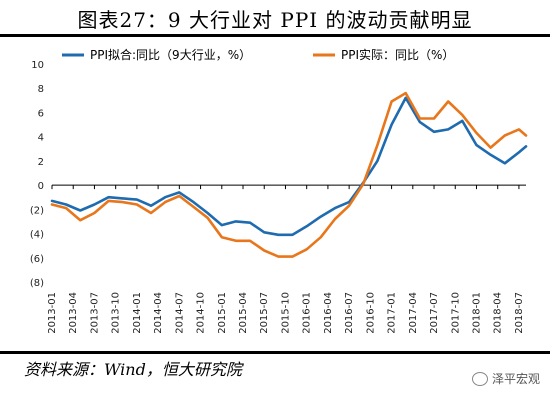 The width and height of the screenshot is (550, 402). Describe the element at coordinates (179, 313) in the screenshot. I see `x-tick-label: 2014-07` at that location.